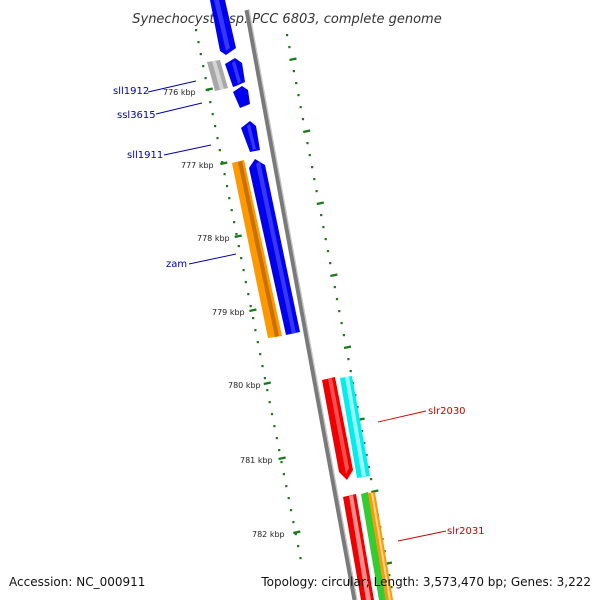 This screenshot has height=600, width=600. What do you see at coordinates (228, 312) in the screenshot?
I see `tick-label-779: 779 kbp` at bounding box center [228, 312].